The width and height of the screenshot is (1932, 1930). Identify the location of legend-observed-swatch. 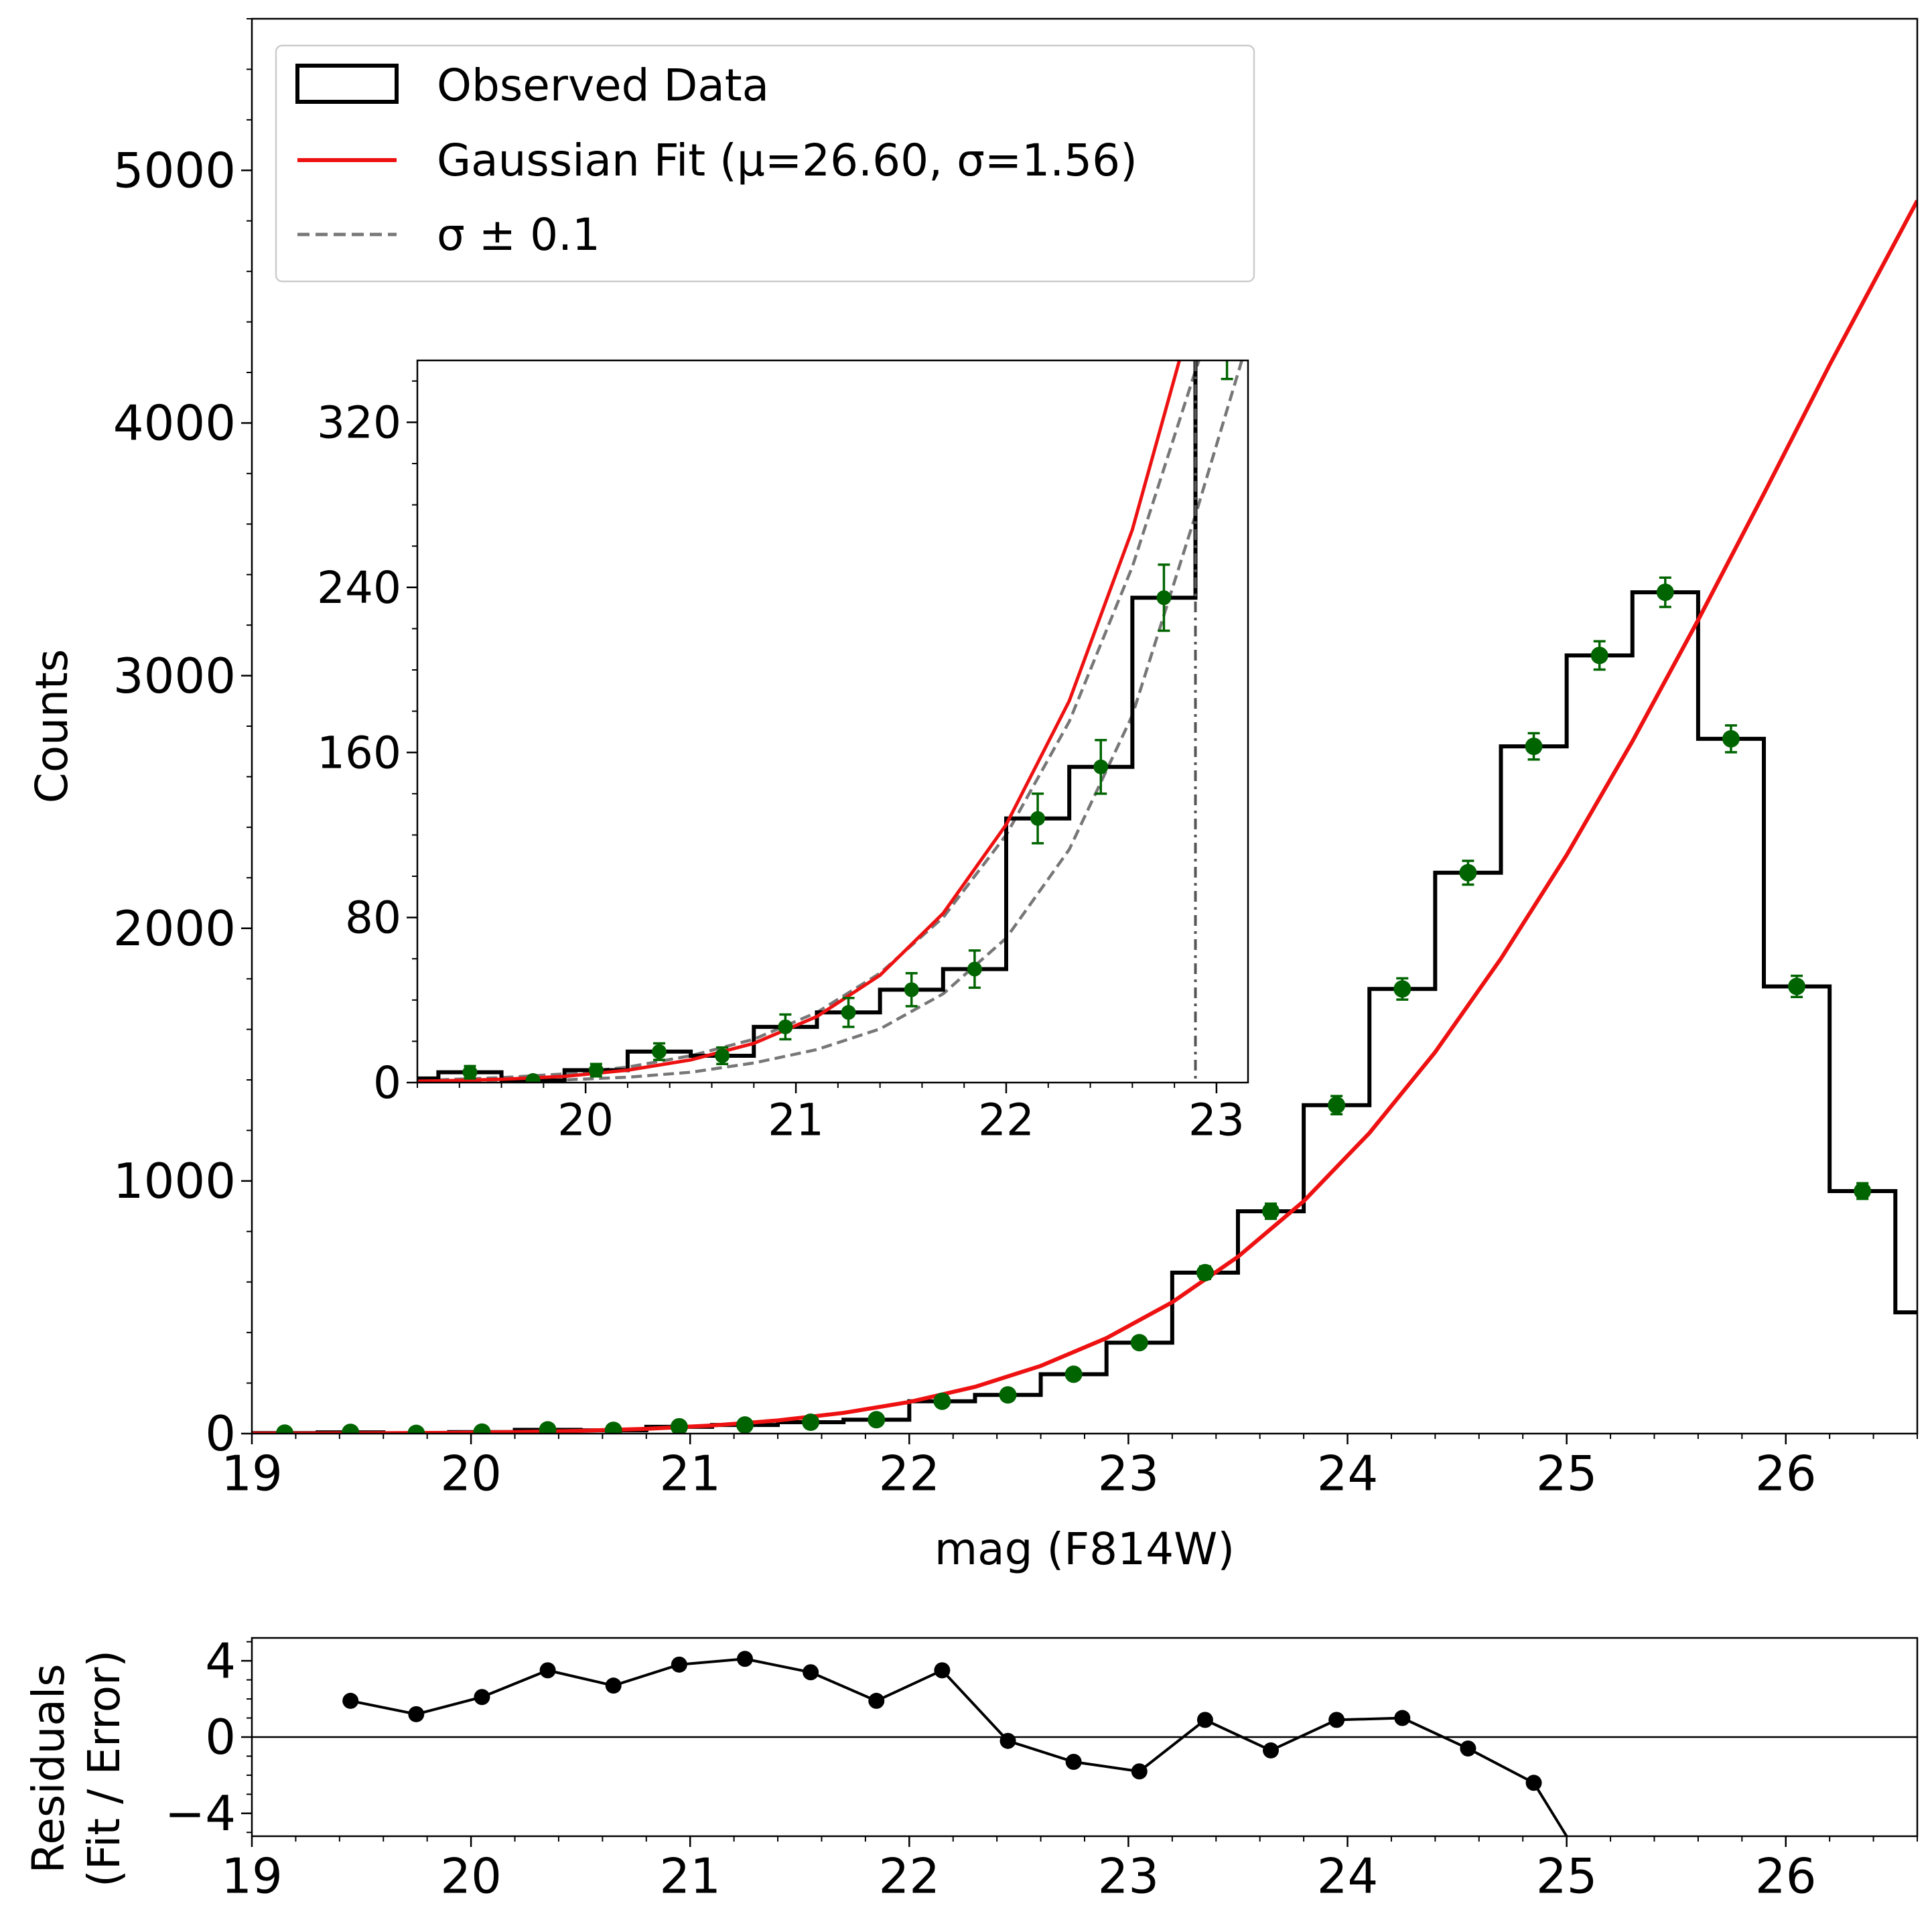
(347, 84).